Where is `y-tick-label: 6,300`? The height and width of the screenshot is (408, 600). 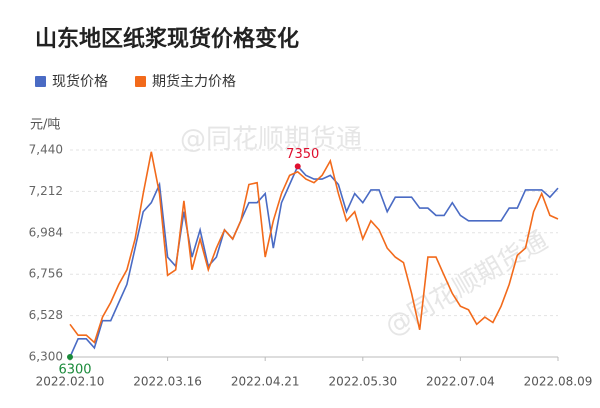 y-tick-label: 6,300 is located at coordinates (46, 357).